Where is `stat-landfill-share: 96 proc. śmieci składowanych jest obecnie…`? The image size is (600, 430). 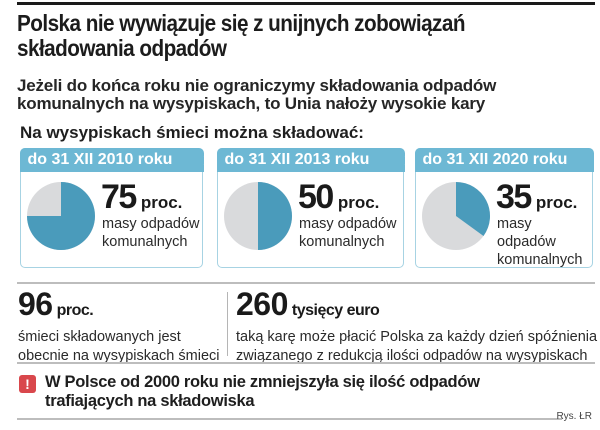
stat-landfill-share: 96 proc. śmieci składowanych jest obecnie… is located at coordinates (118, 327).